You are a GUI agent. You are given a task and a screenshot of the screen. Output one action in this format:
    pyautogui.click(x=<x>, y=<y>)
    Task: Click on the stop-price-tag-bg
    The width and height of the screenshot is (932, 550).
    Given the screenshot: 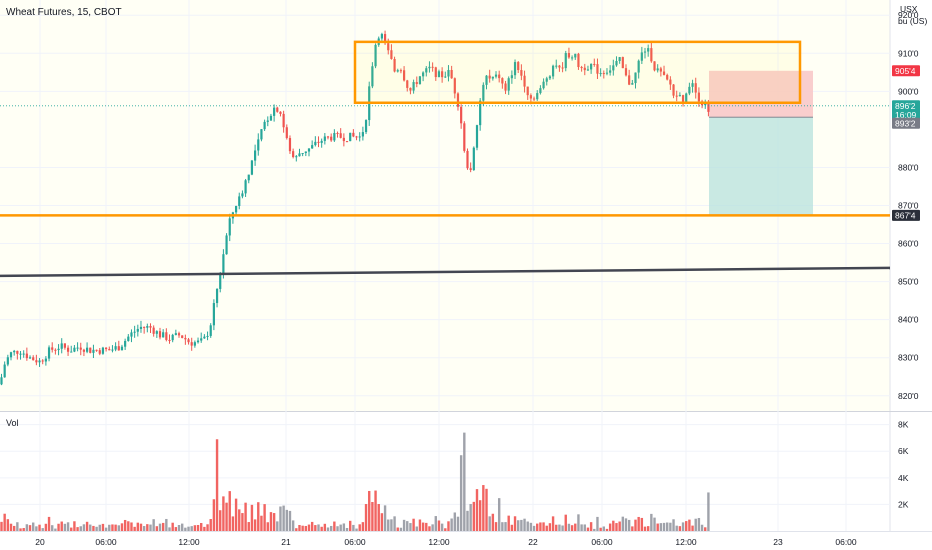 What is the action you would take?
    pyautogui.click(x=906, y=215)
    